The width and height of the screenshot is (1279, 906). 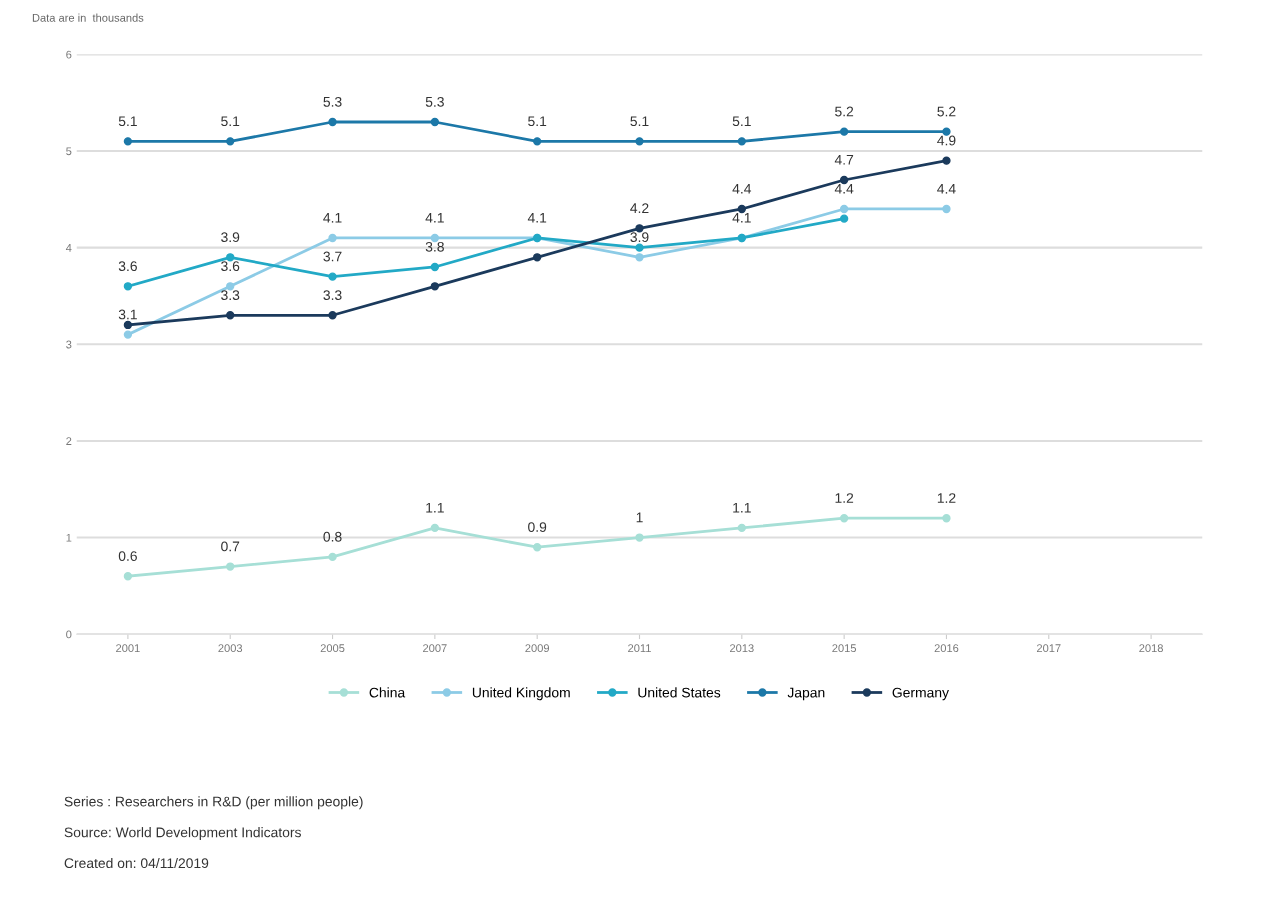 I want to click on legend-label: Japan, so click(x=806, y=694).